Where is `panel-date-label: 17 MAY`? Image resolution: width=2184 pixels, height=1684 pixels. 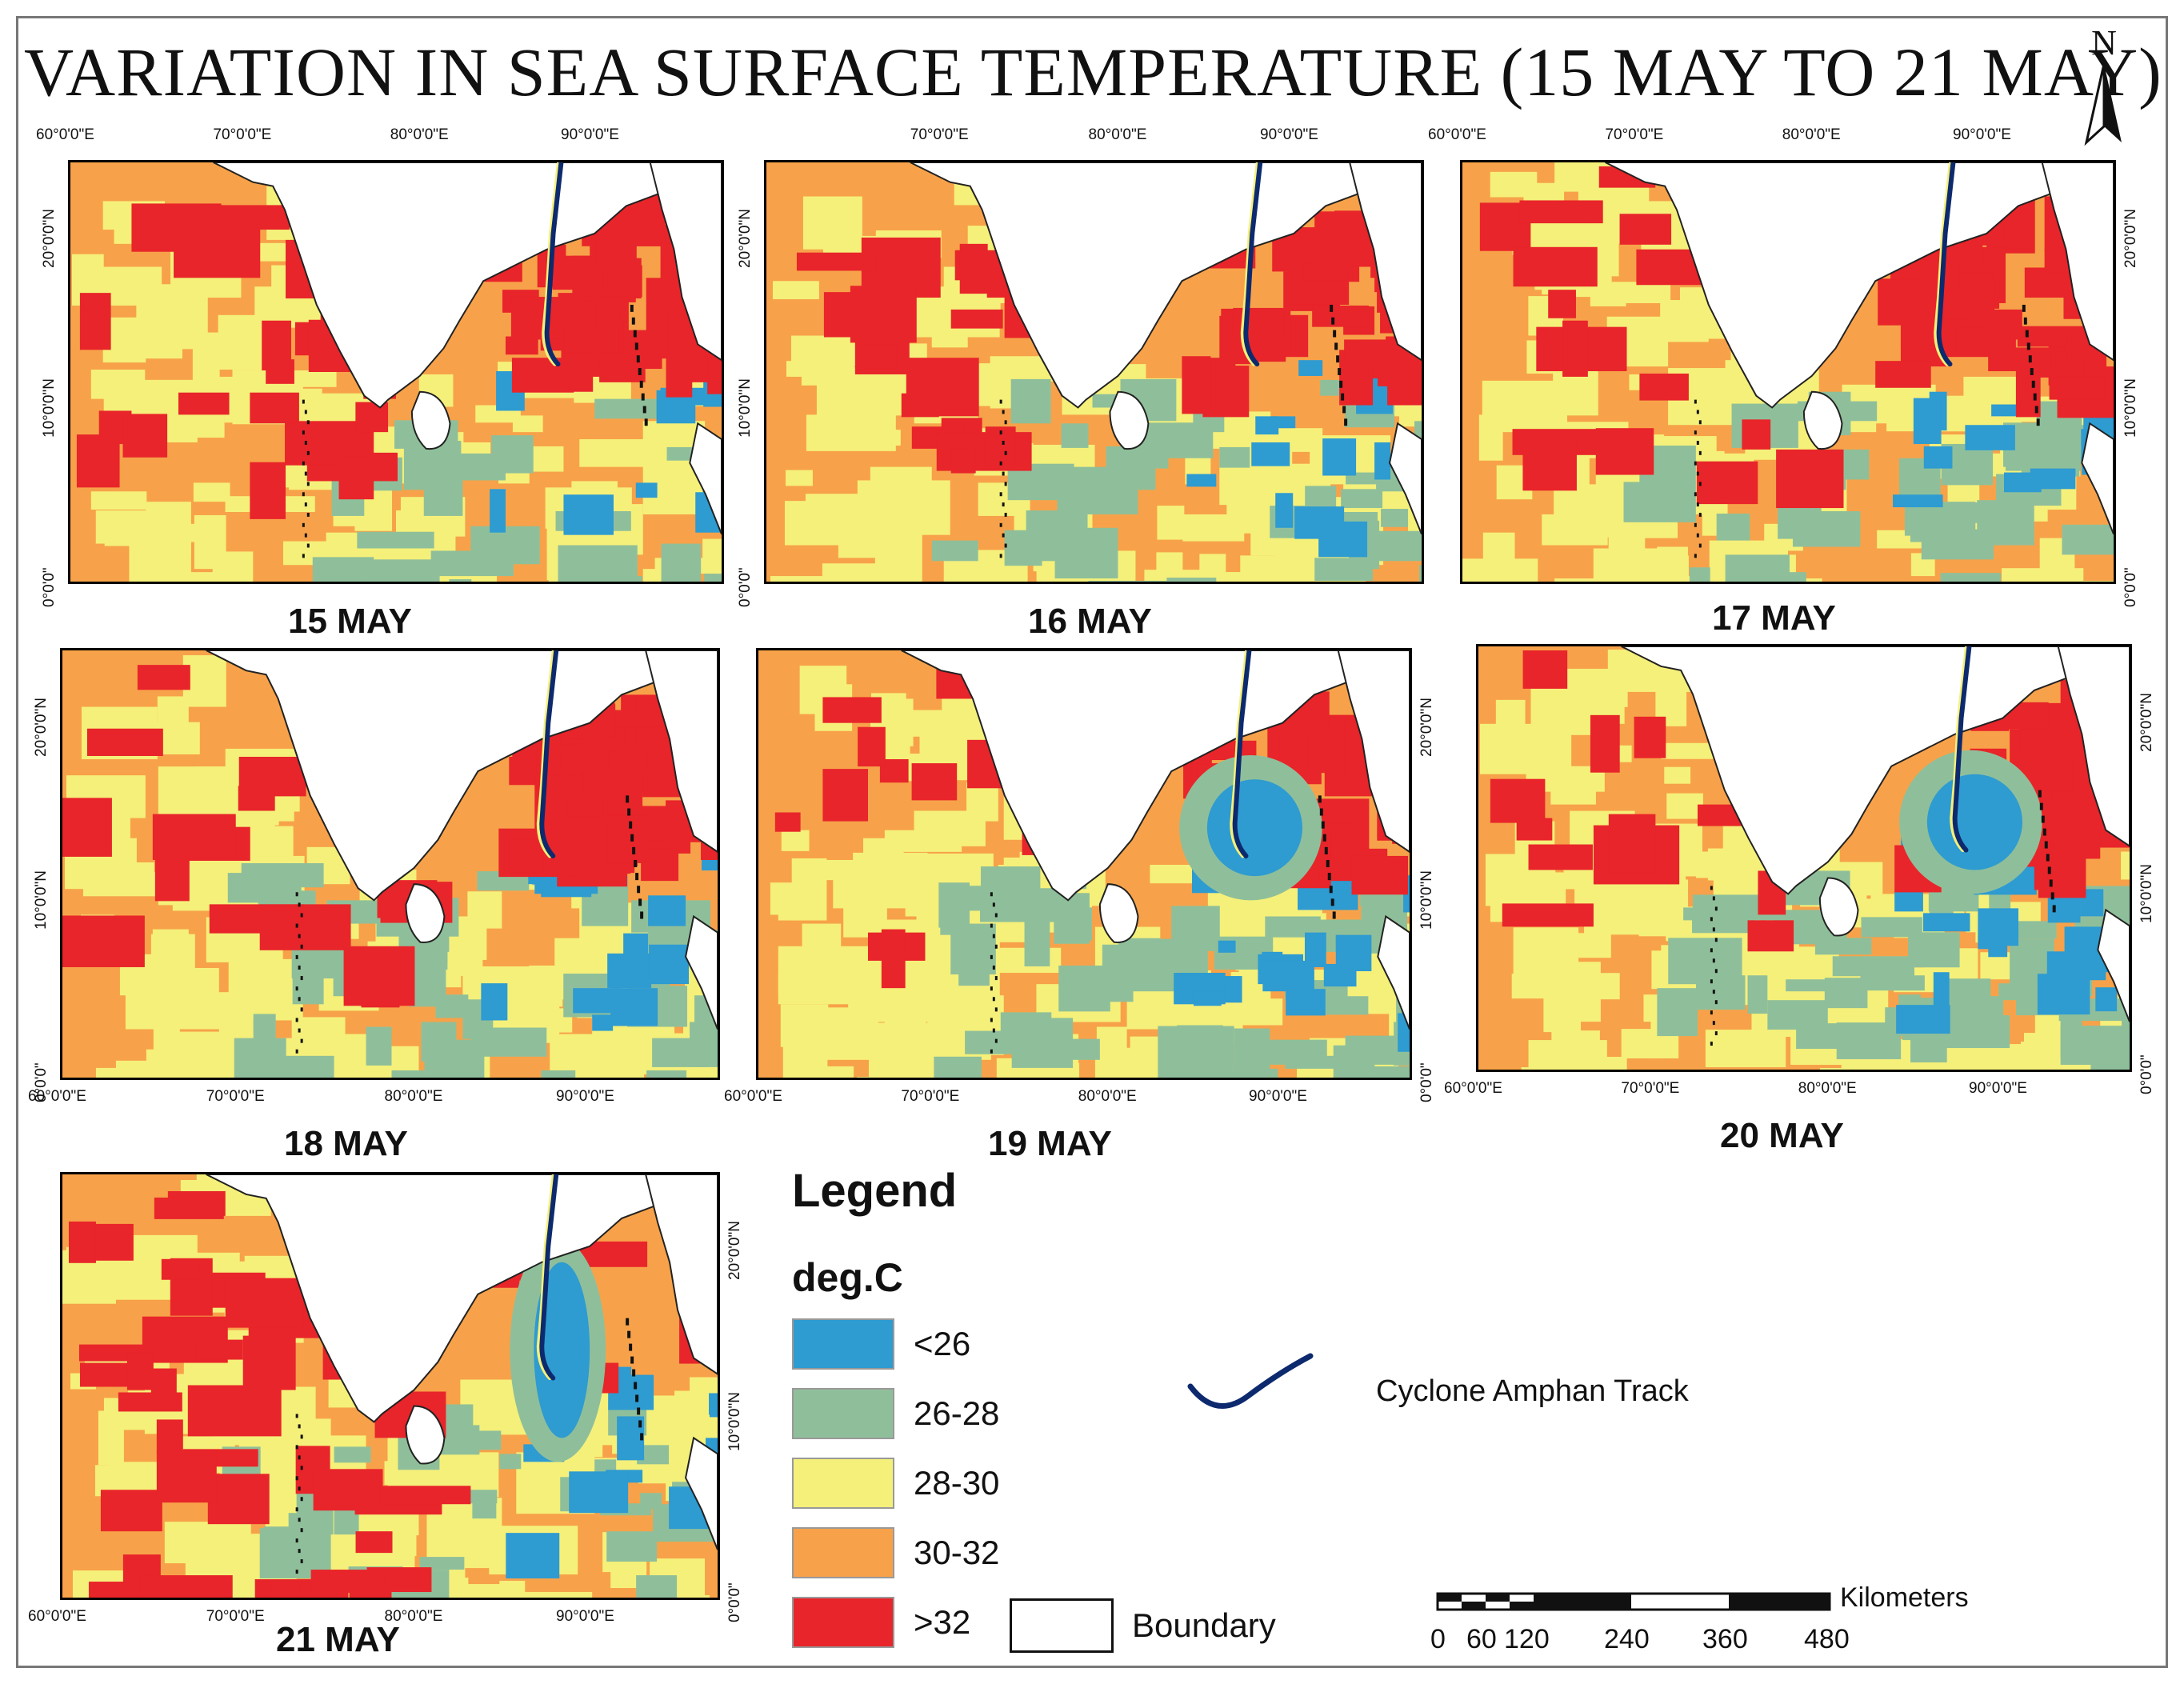 panel-date-label: 17 MAY is located at coordinates (1774, 618).